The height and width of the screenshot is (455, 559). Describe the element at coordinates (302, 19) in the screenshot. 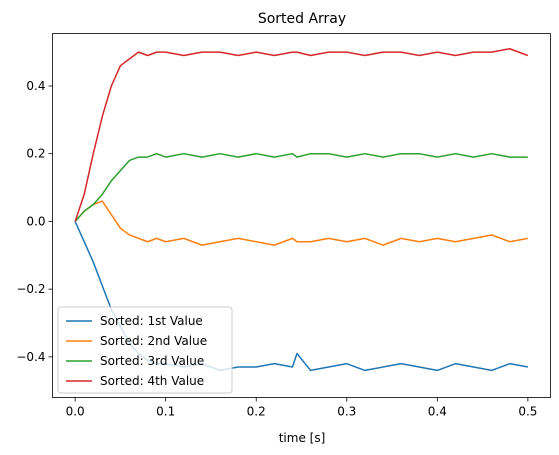

I see `chart-title: Sorted Array` at that location.